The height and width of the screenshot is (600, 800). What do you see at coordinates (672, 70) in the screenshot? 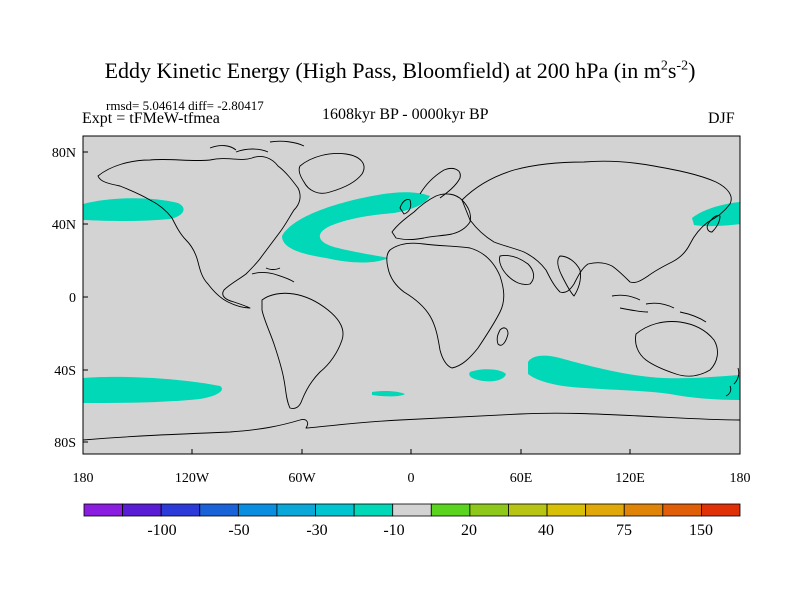
I see `map-title-unit-s: s` at bounding box center [672, 70].